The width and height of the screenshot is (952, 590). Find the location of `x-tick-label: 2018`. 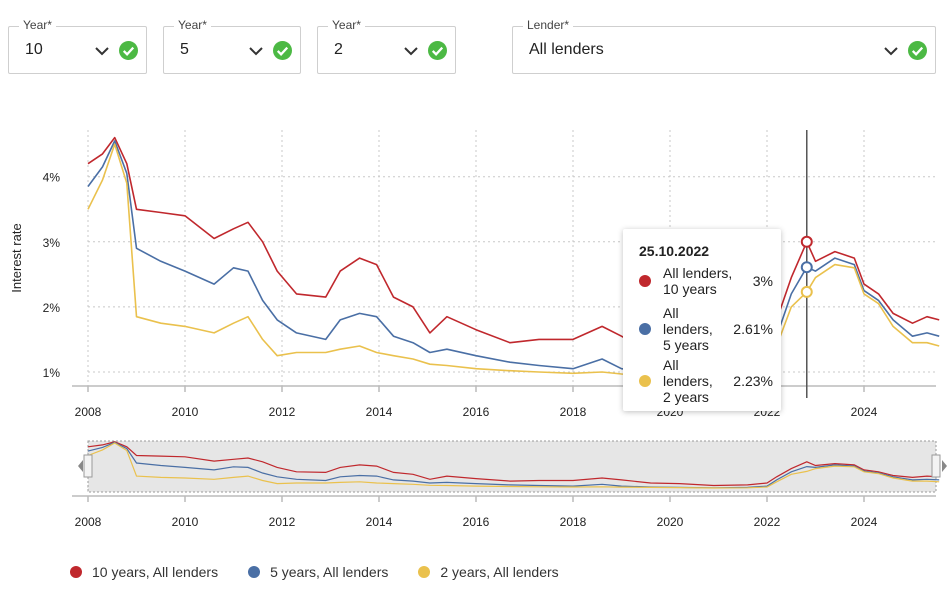

x-tick-label: 2018 is located at coordinates (573, 412).